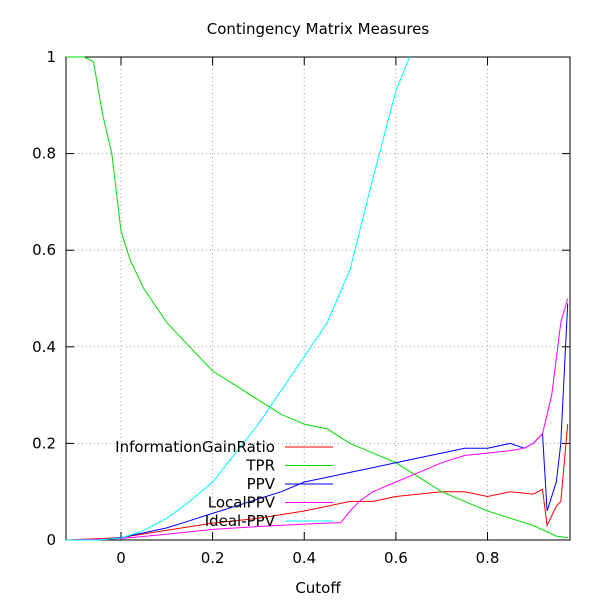 Image resolution: width=600 pixels, height=600 pixels. I want to click on legend-label: PPV, so click(261, 484).